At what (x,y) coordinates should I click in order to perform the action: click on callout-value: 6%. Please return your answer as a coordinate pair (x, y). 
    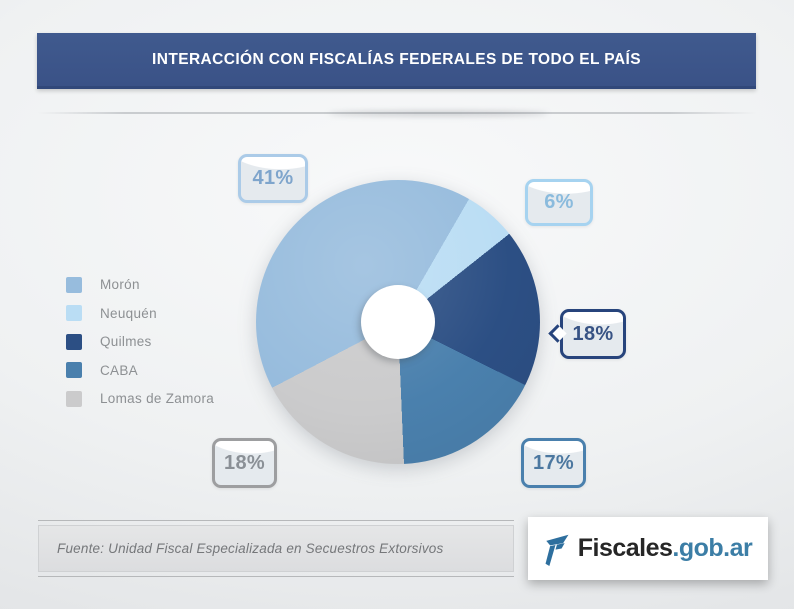
    Looking at the image, I should click on (559, 202).